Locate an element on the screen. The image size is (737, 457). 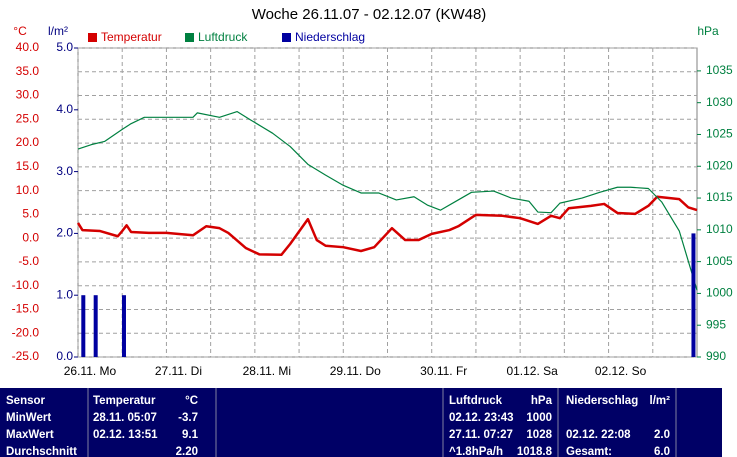
y-tick-label: 30.0 is located at coordinates (28, 95).